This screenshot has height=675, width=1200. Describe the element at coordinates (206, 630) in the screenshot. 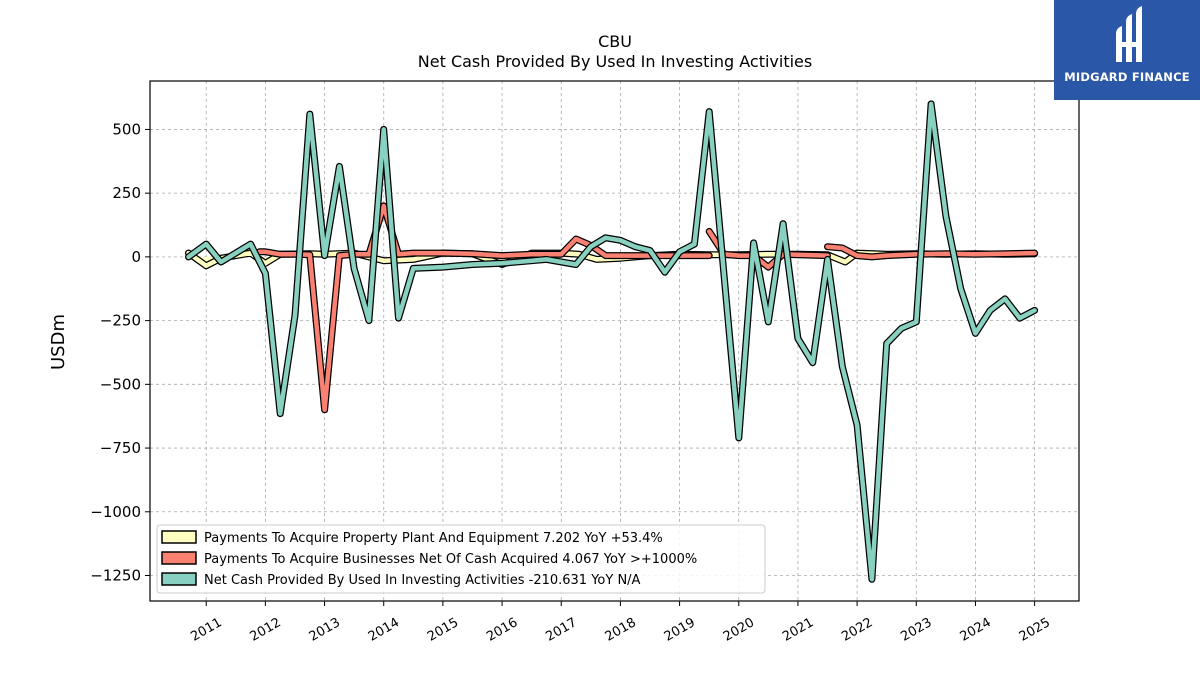

I see `x-tick-label: 2011` at that location.